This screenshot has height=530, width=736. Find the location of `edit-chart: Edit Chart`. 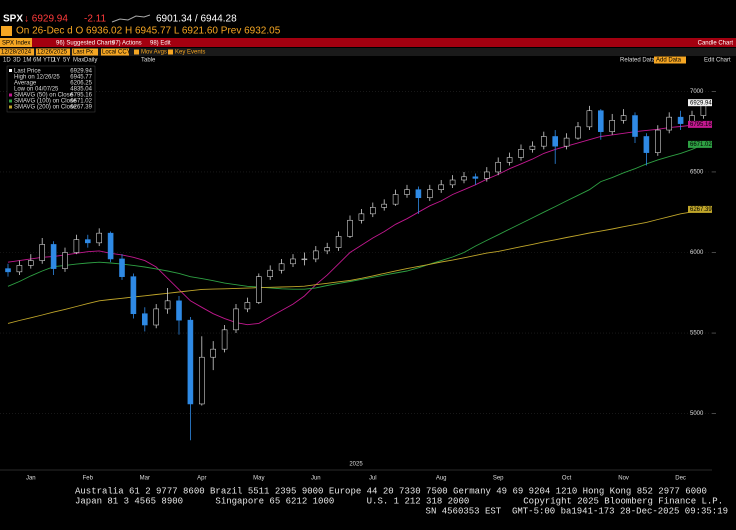

edit-chart: Edit Chart is located at coordinates (717, 61).